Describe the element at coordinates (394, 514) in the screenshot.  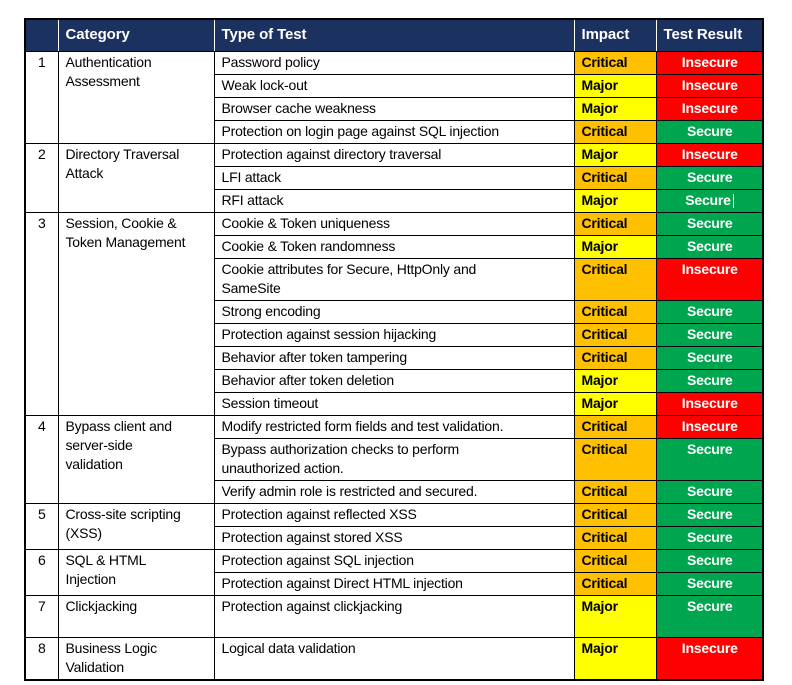
I see `test-type-cell: Protection against reflected XSS` at that location.